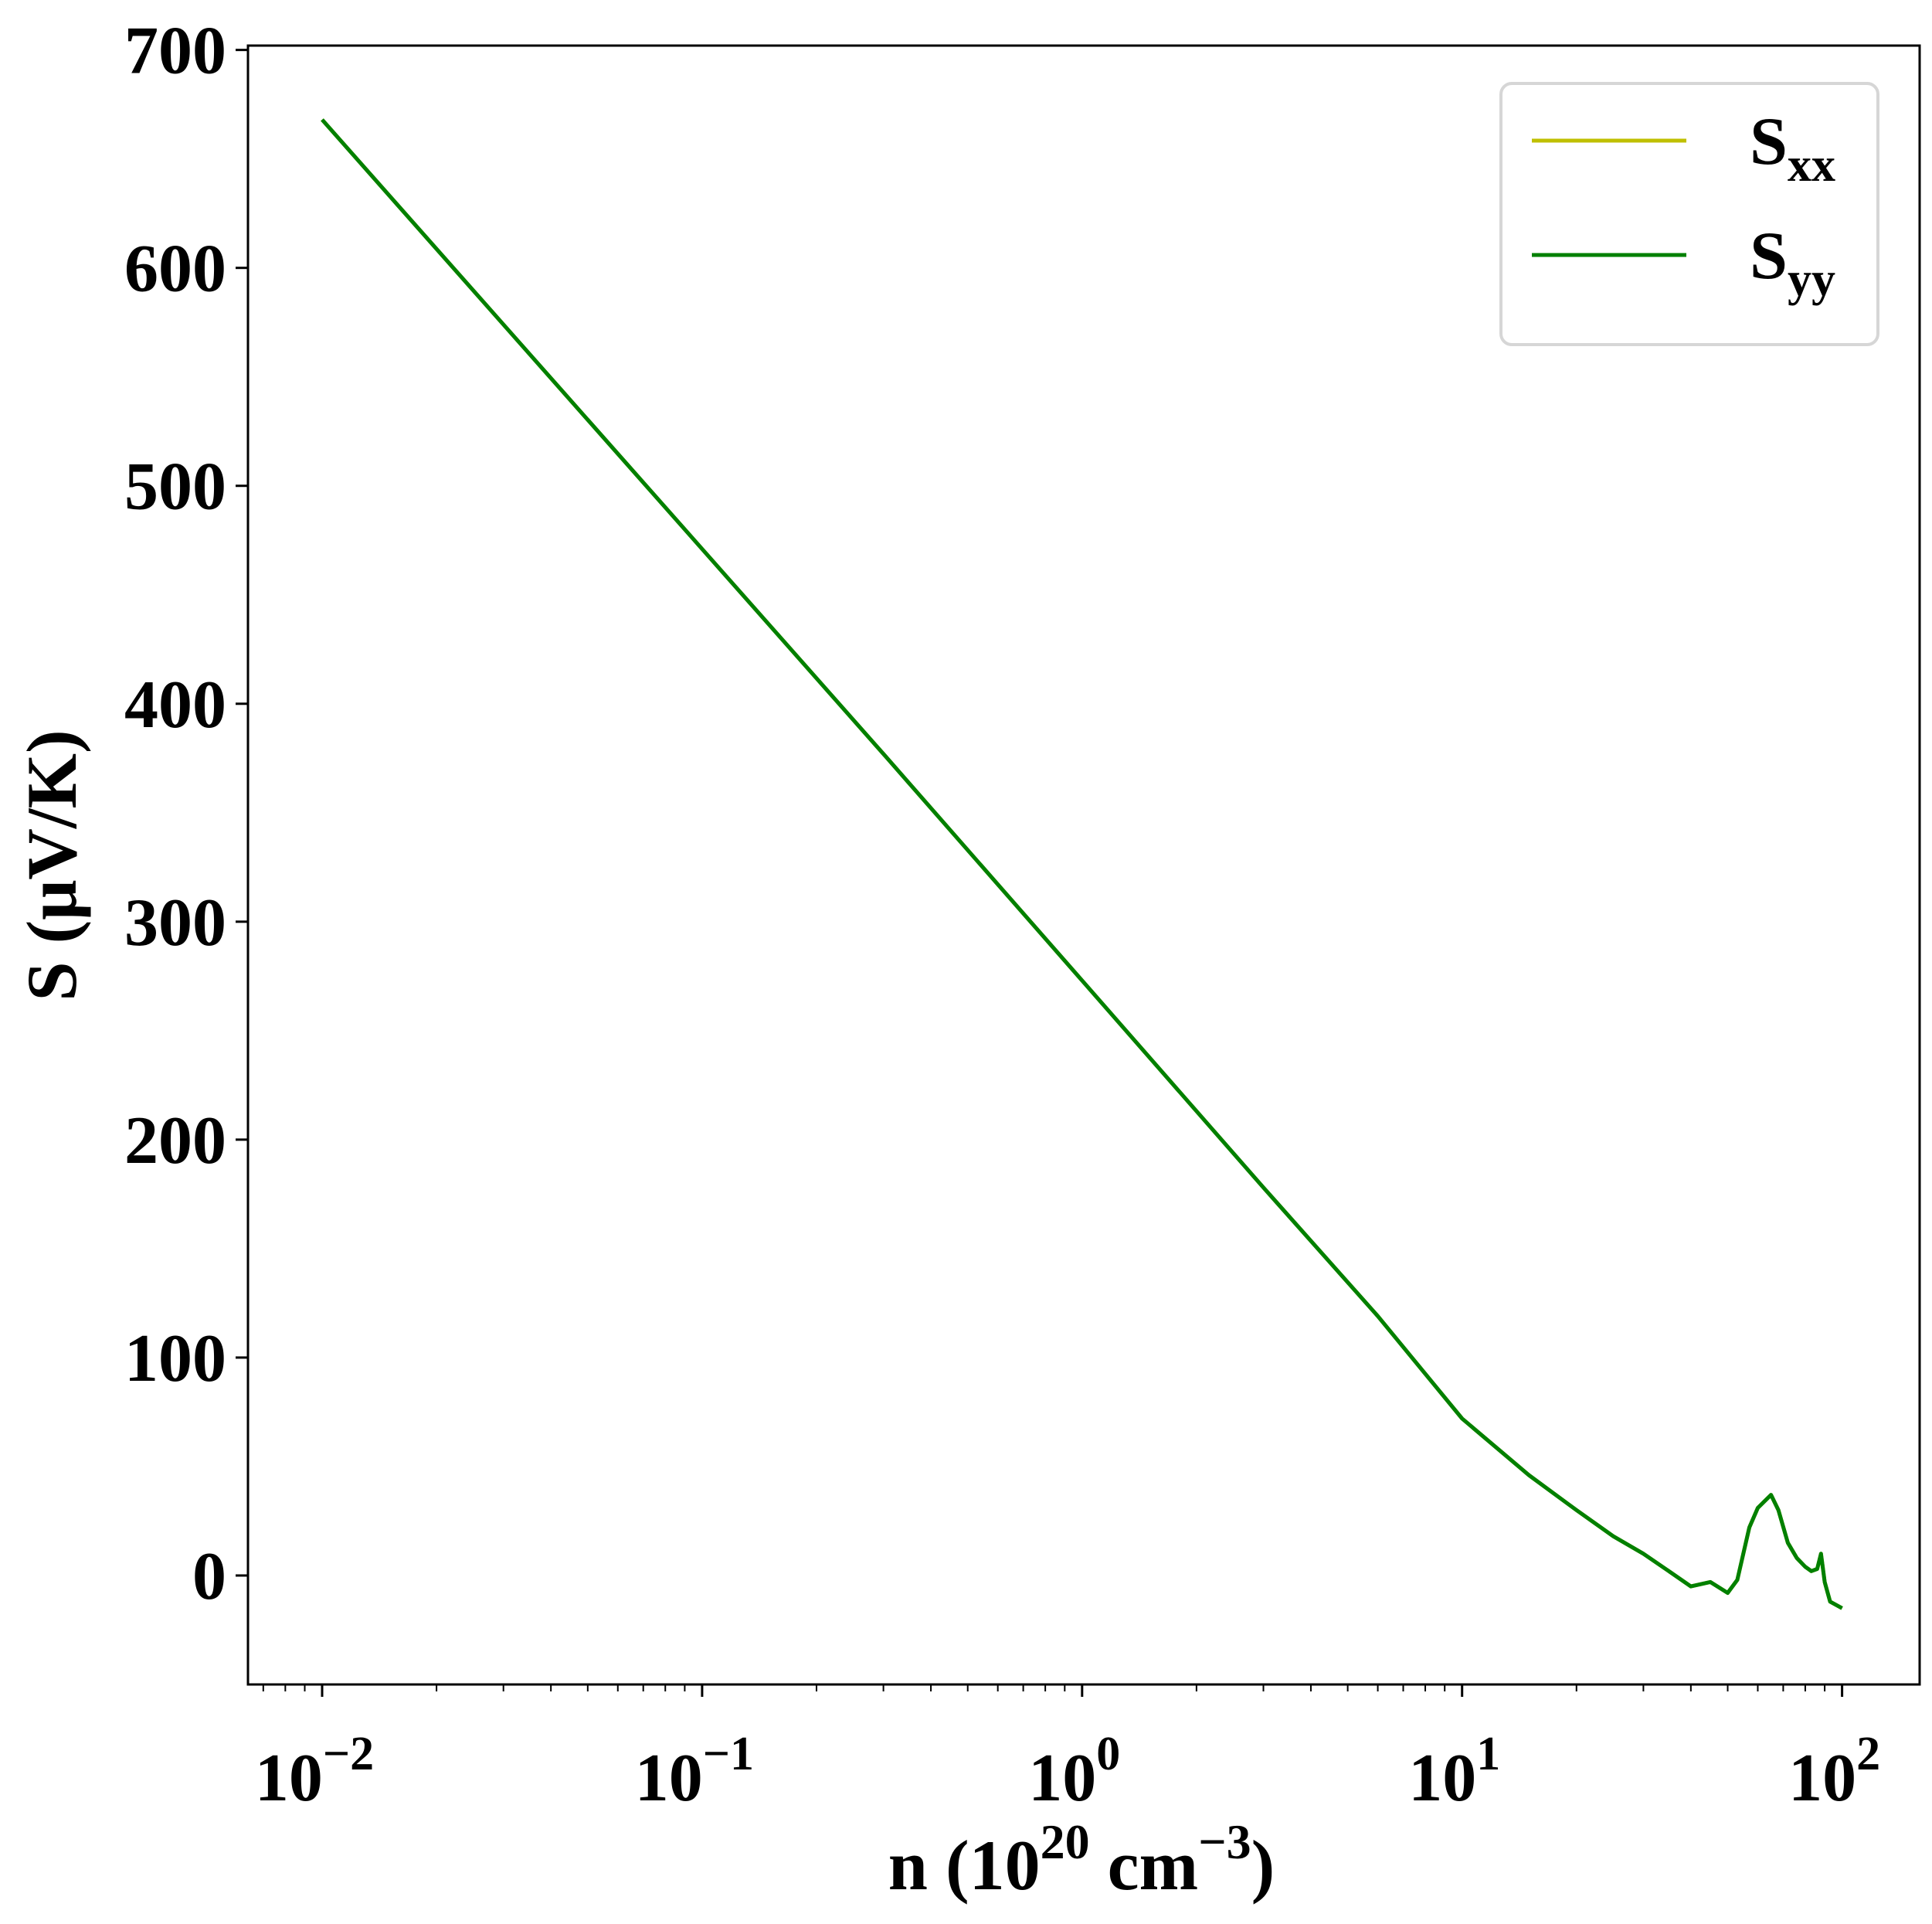  What do you see at coordinates (1812, 279) in the screenshot?
I see `legend-label-sub: yy` at bounding box center [1812, 279].